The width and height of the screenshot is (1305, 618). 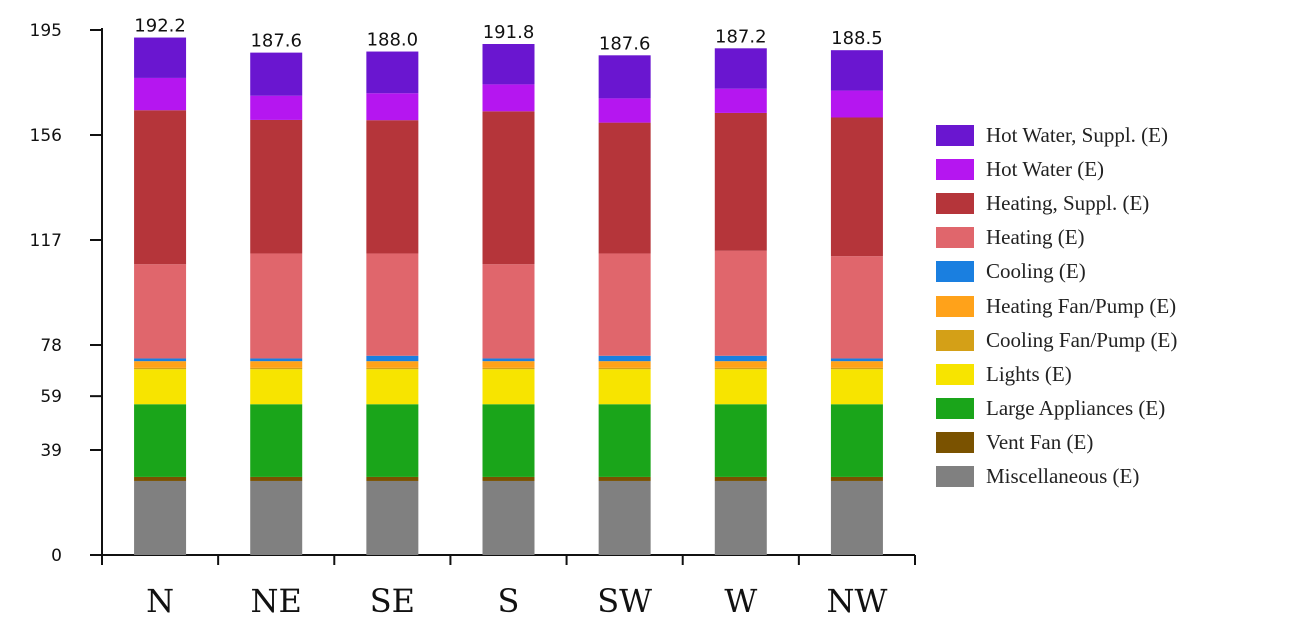 I want to click on y-tick-label: 117, so click(x=46, y=241).